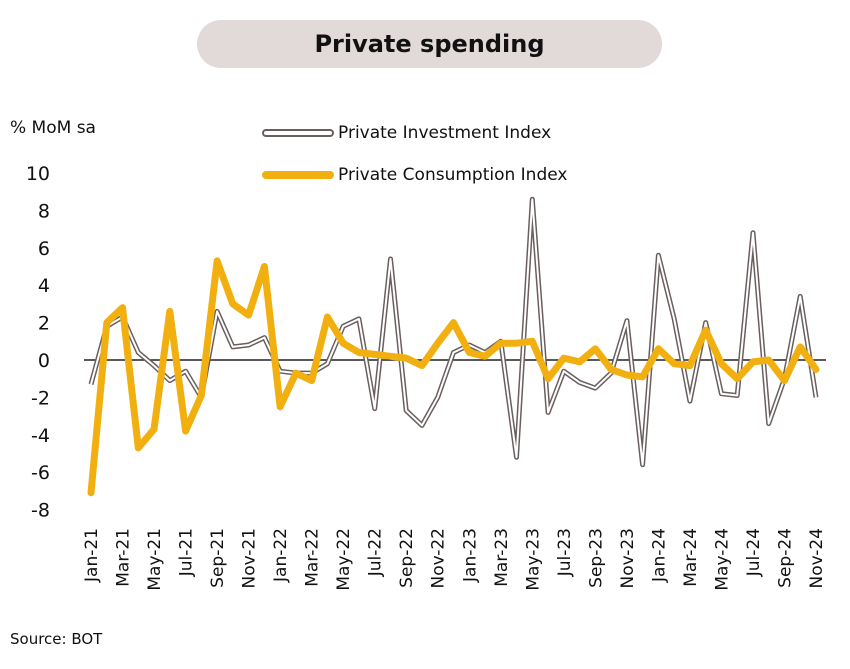 The height and width of the screenshot is (669, 850). I want to click on legend-swatch-investment, so click(298, 133).